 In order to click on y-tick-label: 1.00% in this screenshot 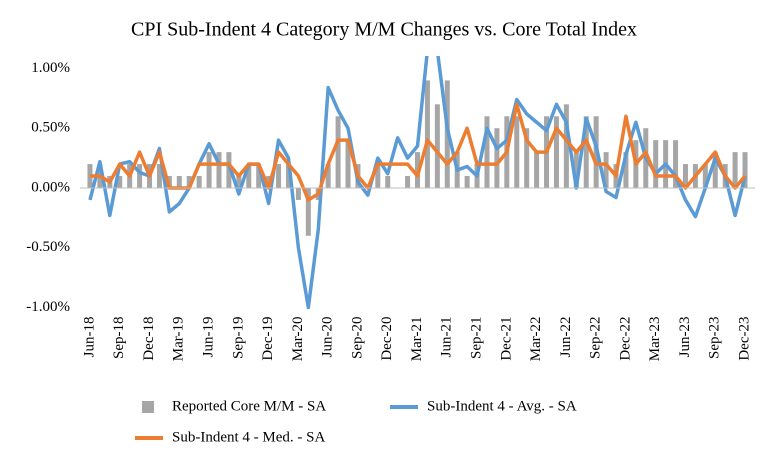, I will do `click(50, 68)`.